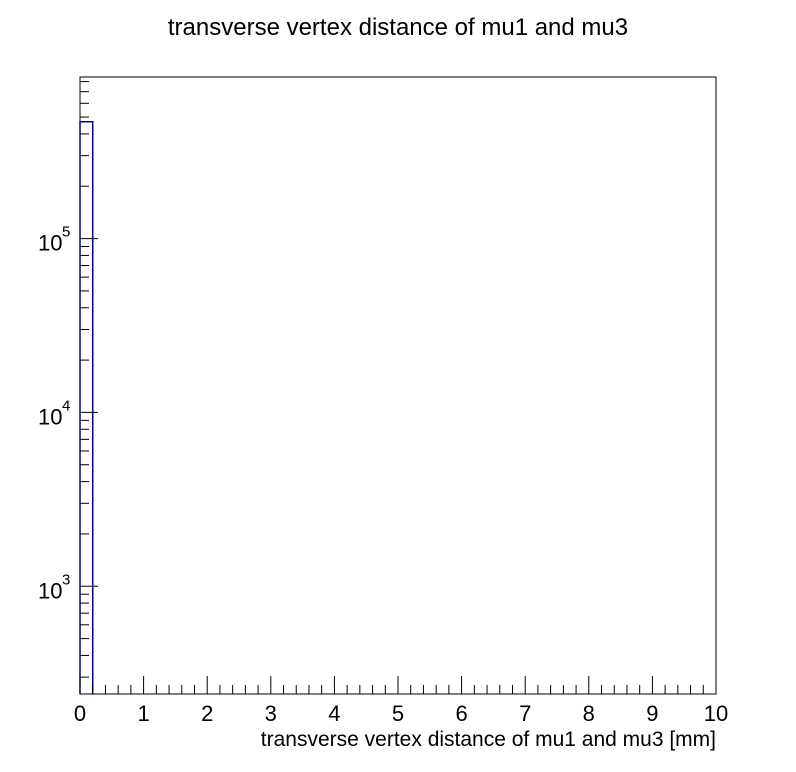 The width and height of the screenshot is (796, 772). Describe the element at coordinates (207, 713) in the screenshot. I see `x-tick-label: 2` at that location.